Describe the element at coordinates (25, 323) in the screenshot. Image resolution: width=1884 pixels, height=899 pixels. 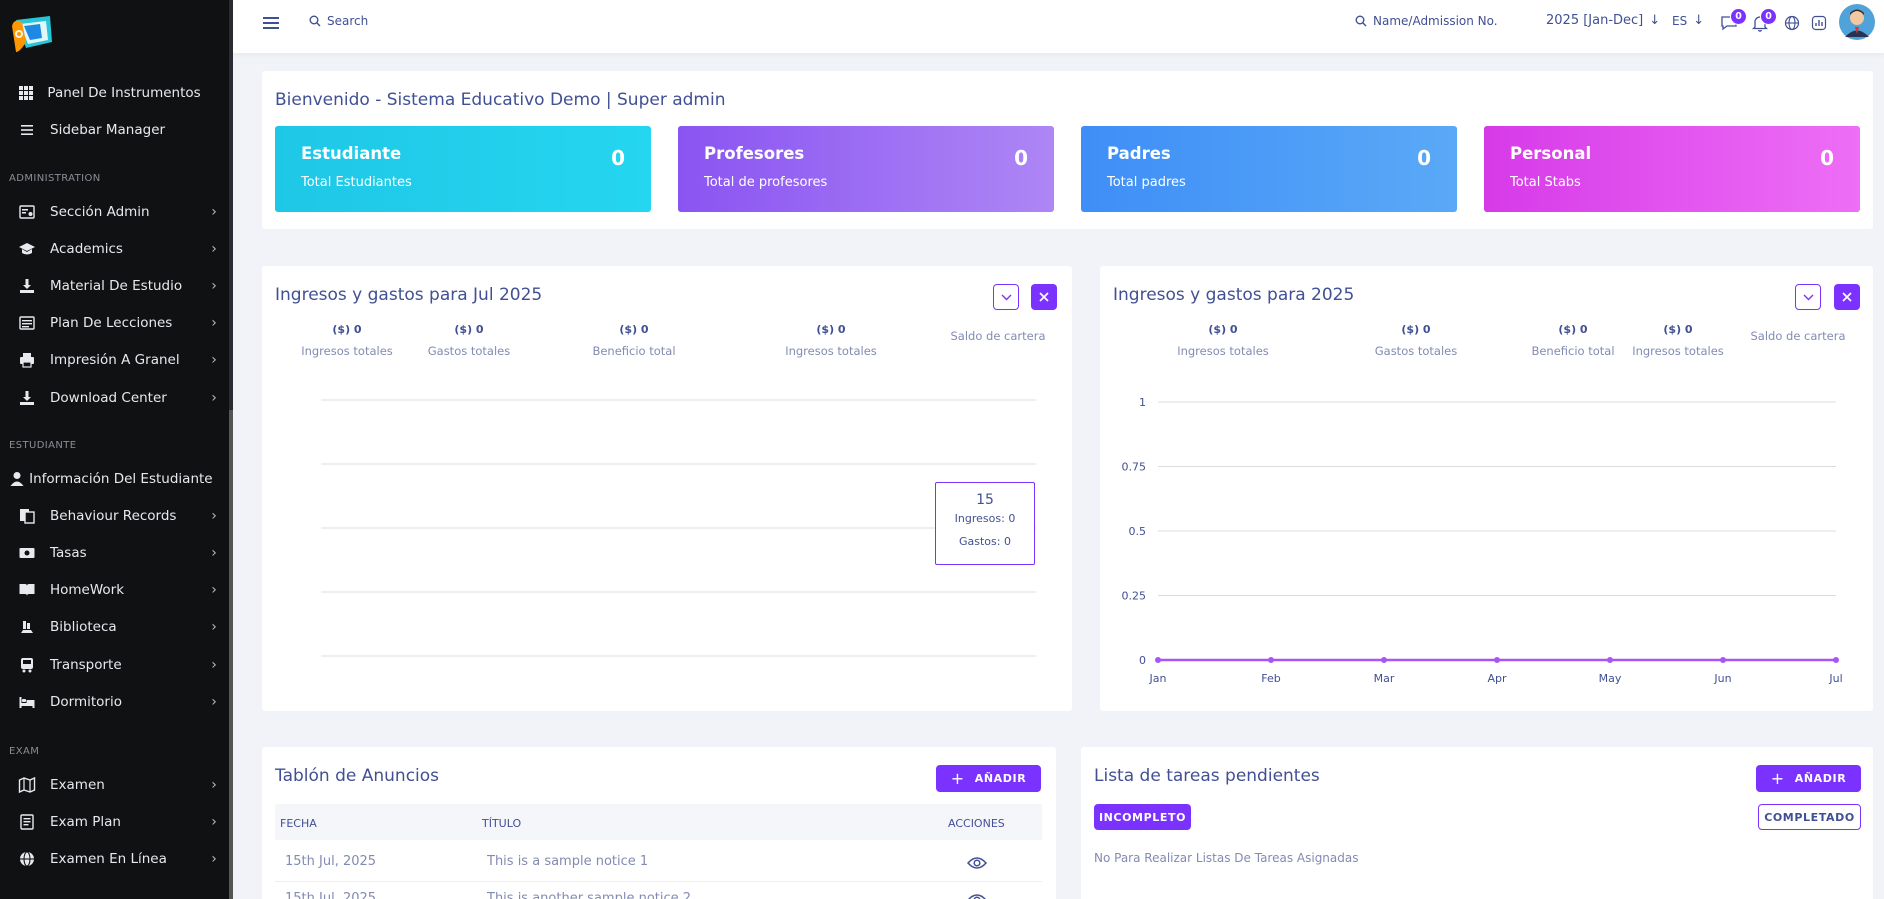
I see `list-icon` at that location.